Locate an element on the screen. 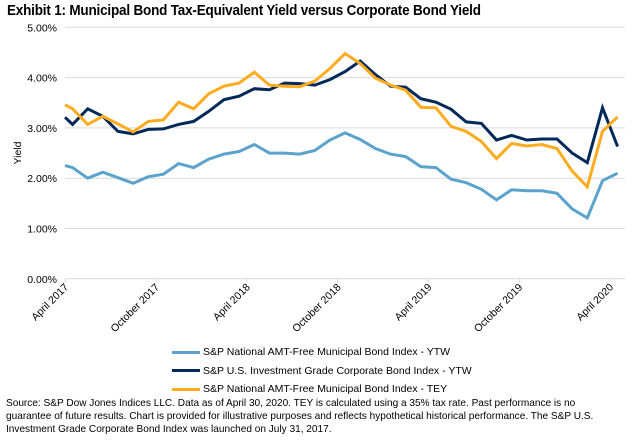 Image resolution: width=643 pixels, height=447 pixels. y-tick-label: 5.00% is located at coordinates (42, 28).